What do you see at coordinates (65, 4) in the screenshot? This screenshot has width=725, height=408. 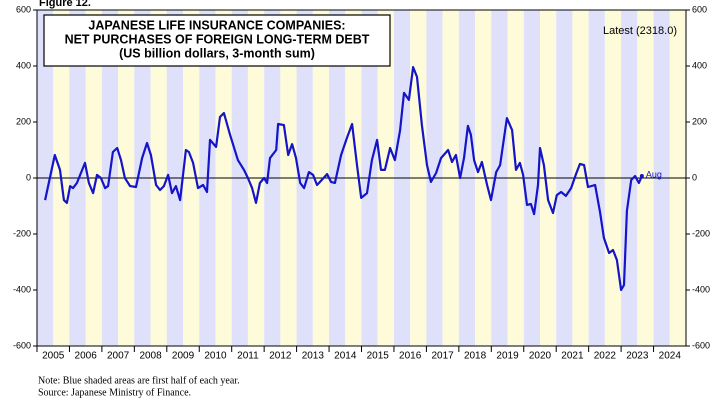 I see `figure-label: Figure 12.` at bounding box center [65, 4].